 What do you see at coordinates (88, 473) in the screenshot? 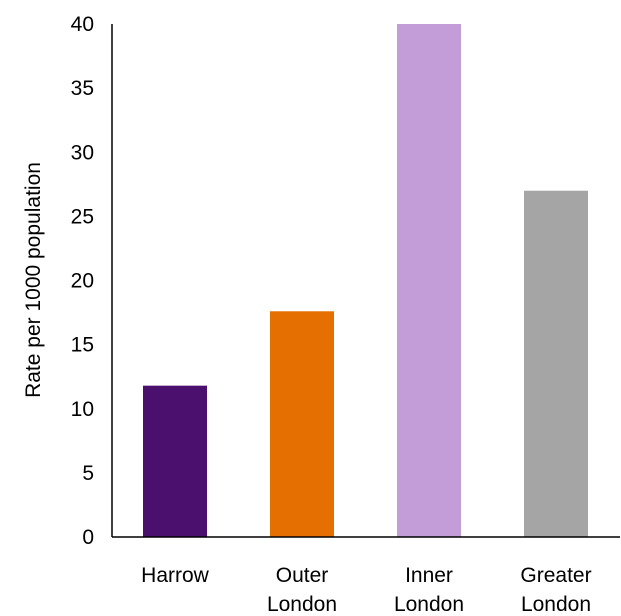
I see `y-tick-label: 5` at bounding box center [88, 473].